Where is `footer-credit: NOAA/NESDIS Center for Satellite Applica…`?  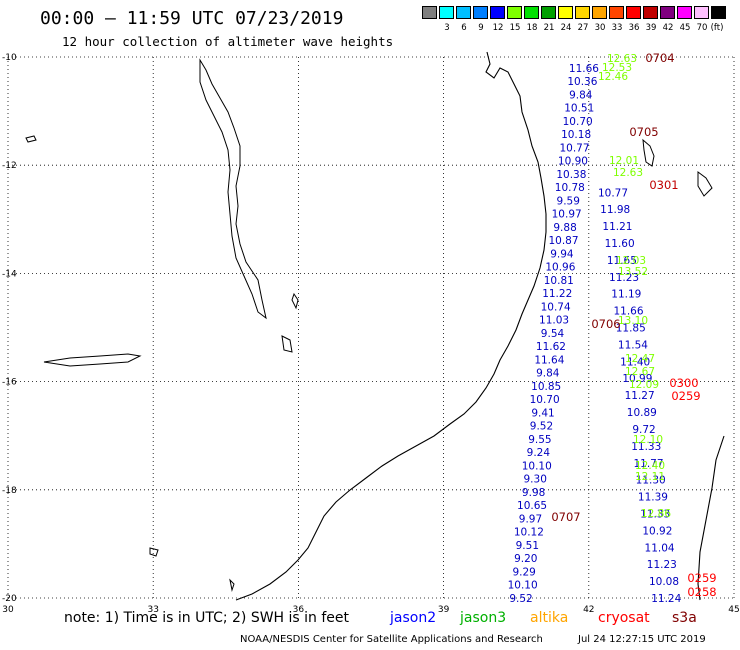 footer-credit: NOAA/NESDIS Center for Satellite Applica… is located at coordinates (391, 639).